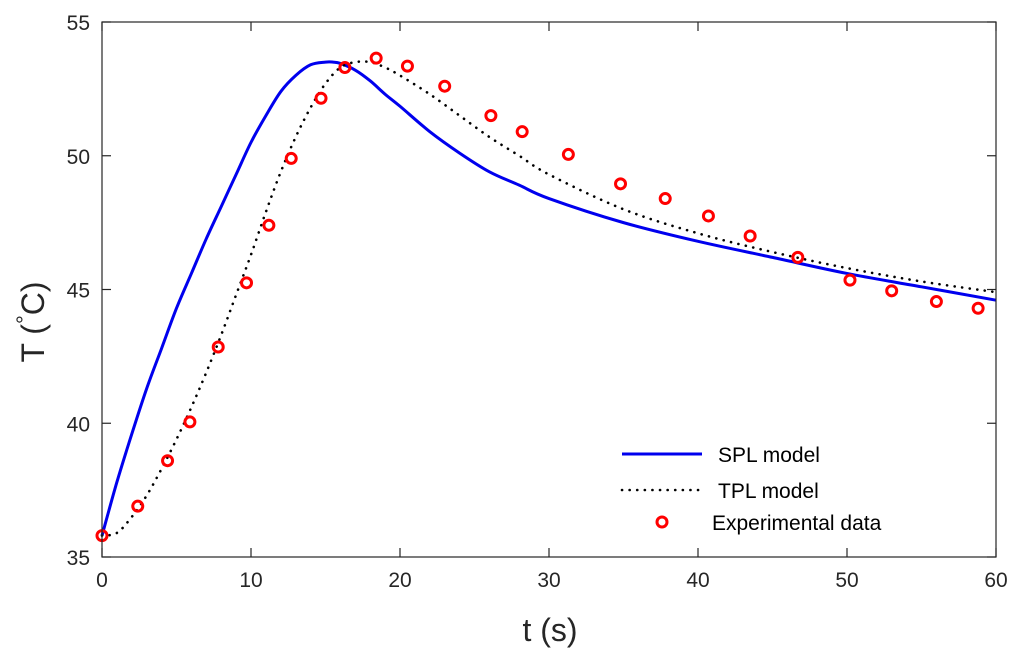 The image size is (1014, 648). I want to click on x-axis-title: t (s), so click(549, 630).